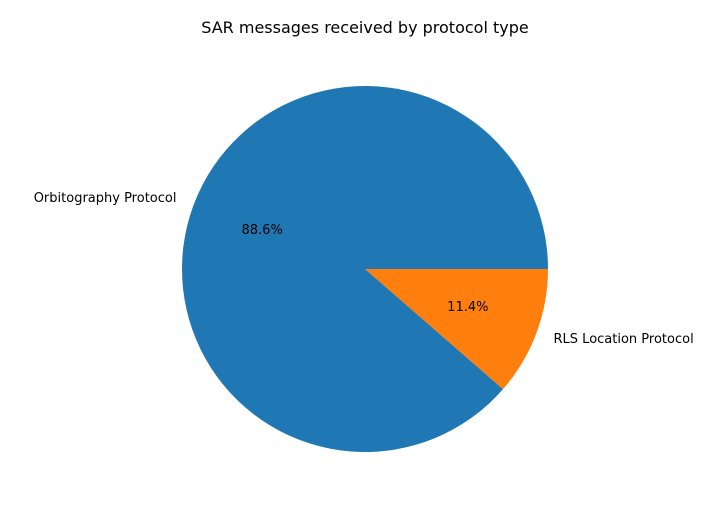  I want to click on chart-title: SAR messages received by protocol type, so click(364, 27).